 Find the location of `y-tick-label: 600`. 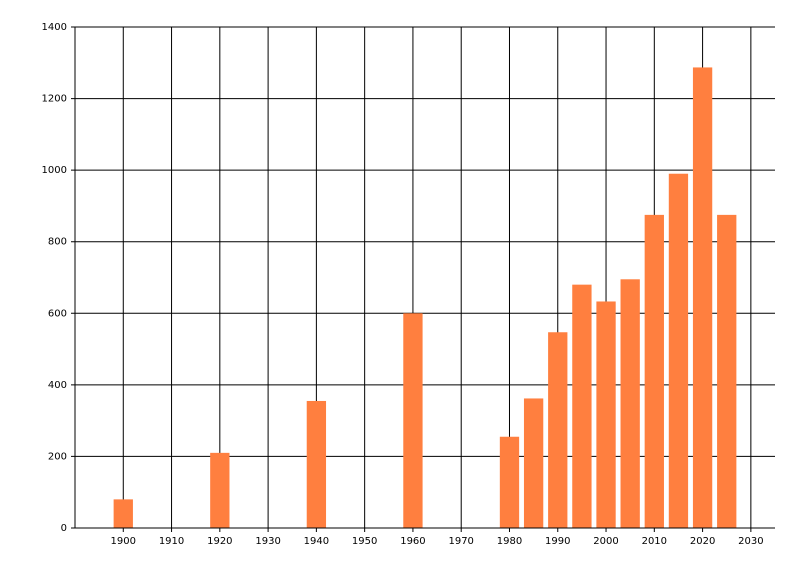

y-tick-label: 600 is located at coordinates (57, 313).